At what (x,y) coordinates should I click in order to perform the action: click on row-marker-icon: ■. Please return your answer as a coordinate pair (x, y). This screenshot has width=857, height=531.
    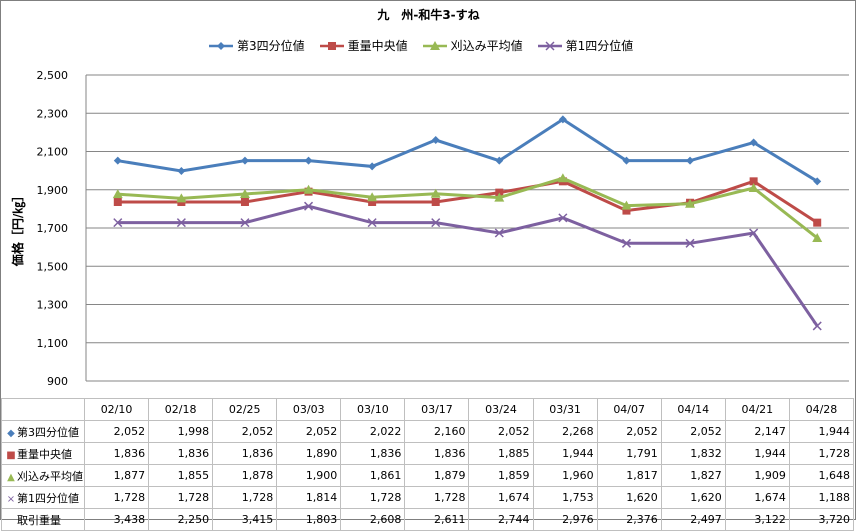
    Looking at the image, I should click on (11, 455).